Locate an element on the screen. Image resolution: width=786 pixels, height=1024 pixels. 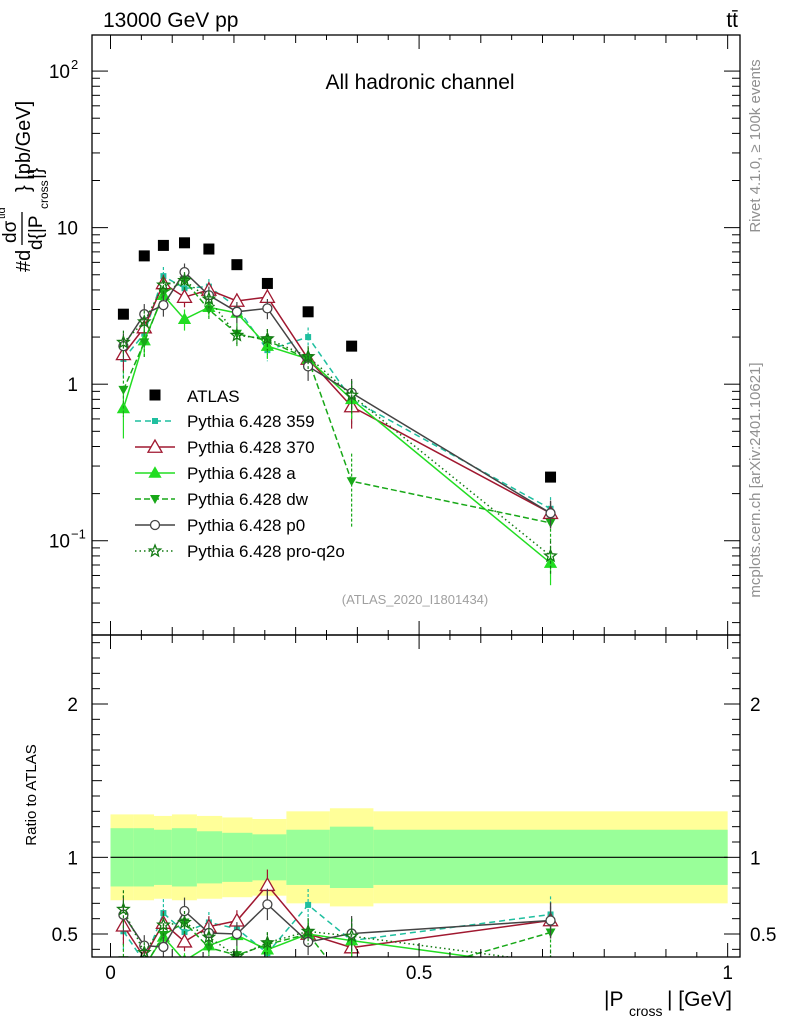
svg-text: 1 is located at coordinates (72, 385).